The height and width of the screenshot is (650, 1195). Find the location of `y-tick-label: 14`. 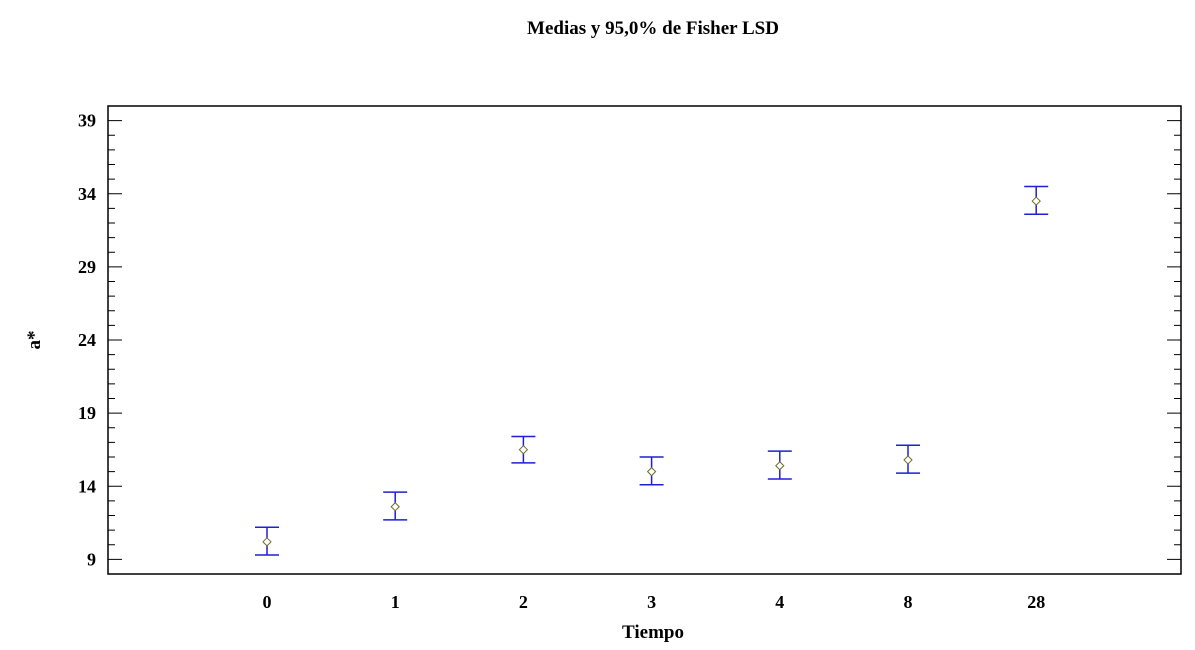

y-tick-label: 14 is located at coordinates (87, 486).